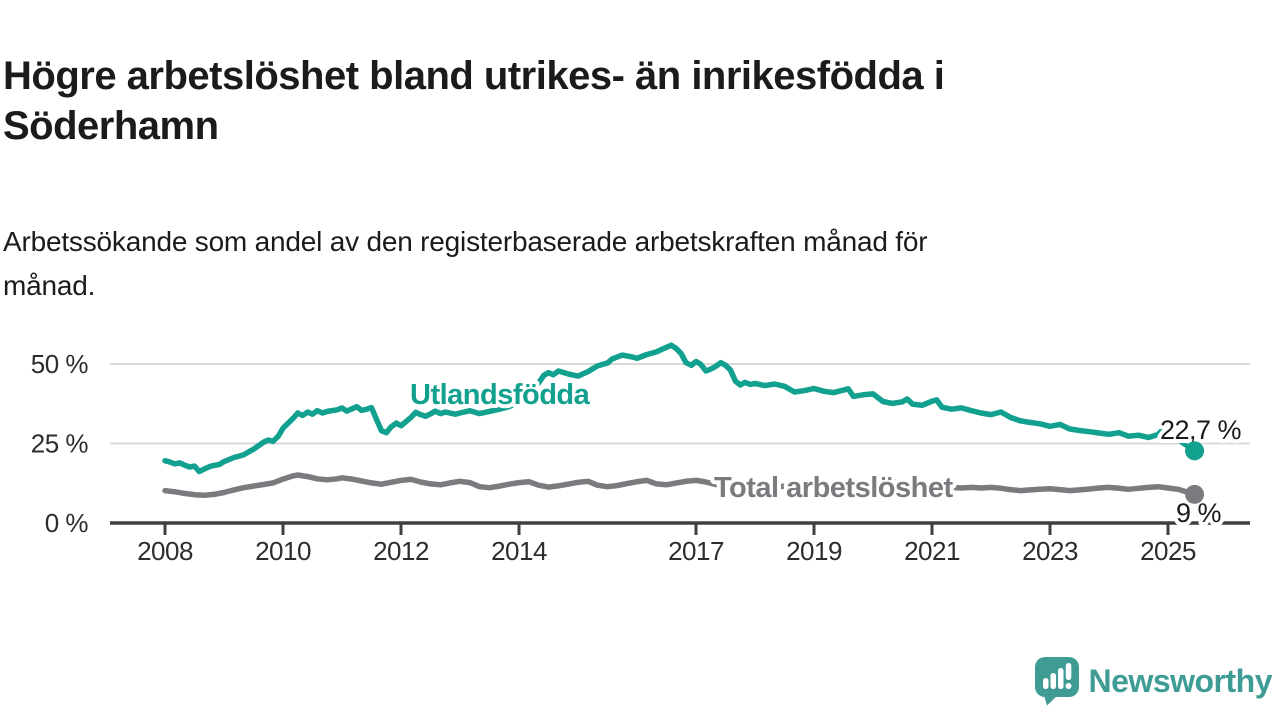 The height and width of the screenshot is (720, 1280). I want to click on y-tick-label-25: 25 %, so click(60, 444).